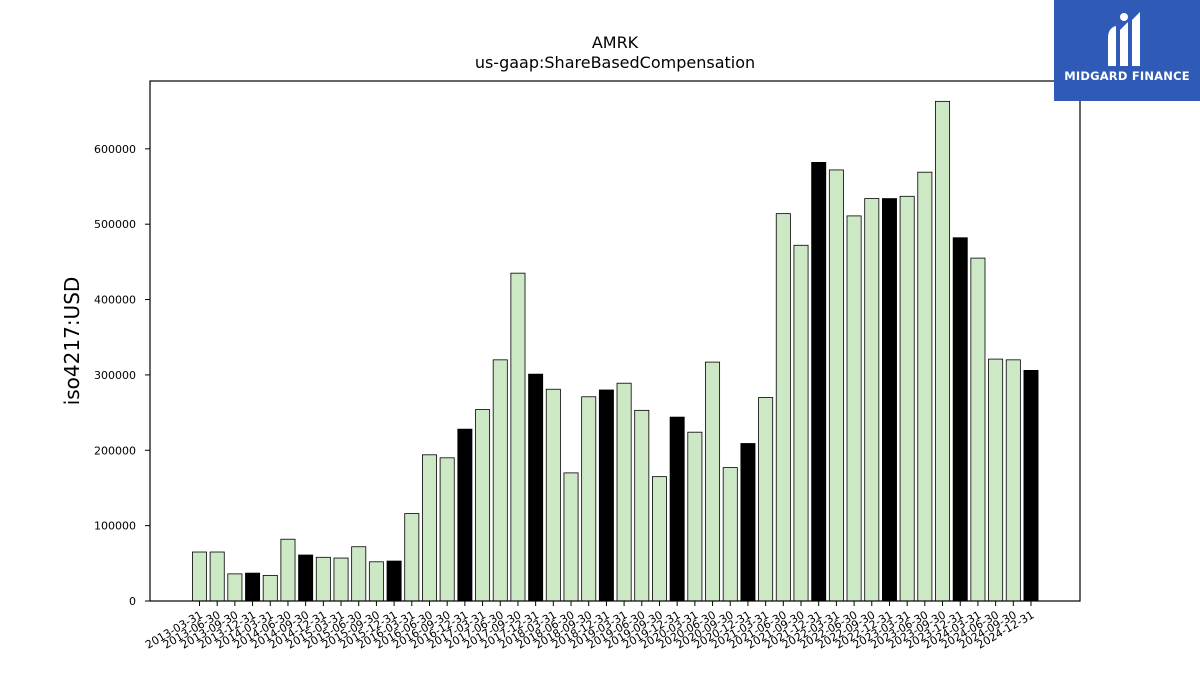 The width and height of the screenshot is (1200, 675). Describe the element at coordinates (115, 526) in the screenshot. I see `y-tick-label: 100000` at that location.